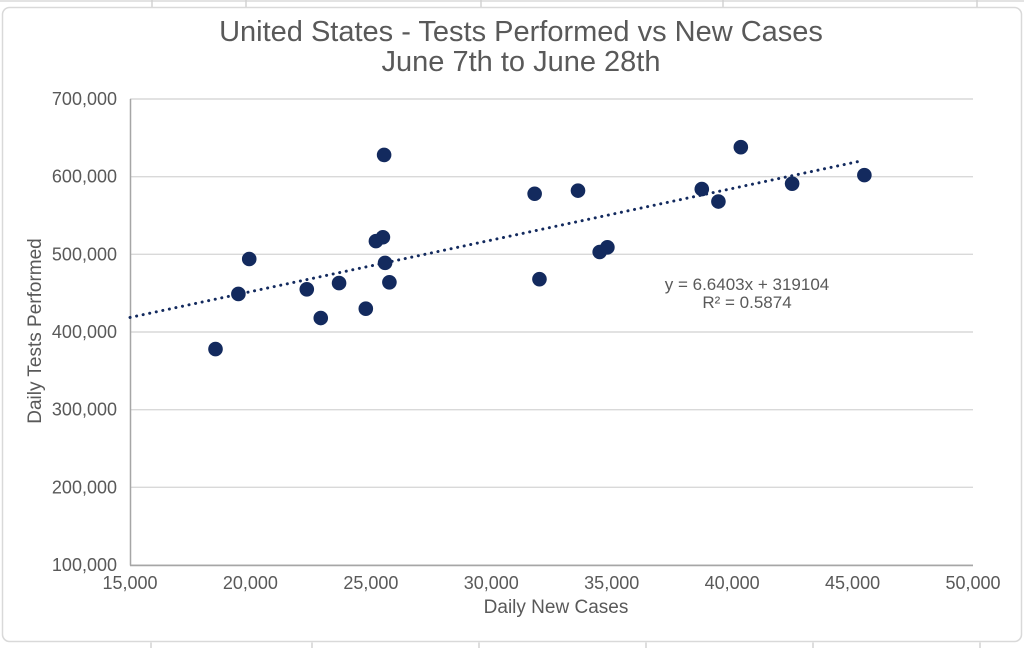 This screenshot has width=1024, height=648. Describe the element at coordinates (972, 583) in the screenshot. I see `x-axis-tick-label: 50,000` at that location.